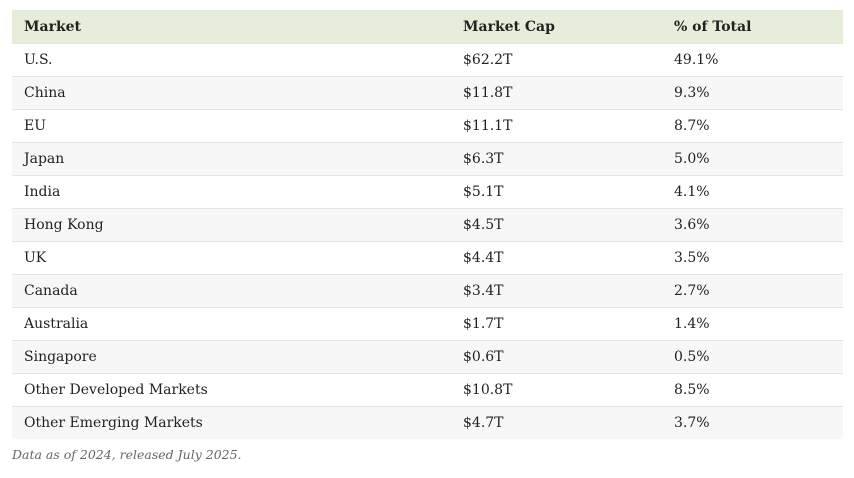  I want to click on column-header: % of Total, so click(752, 27).